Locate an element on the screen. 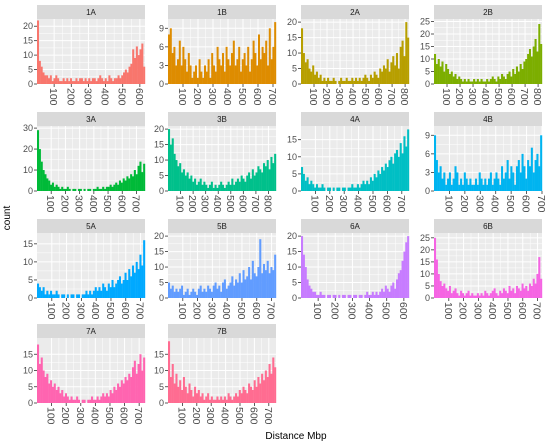  facet-strip-label: 3A is located at coordinates (91, 119).